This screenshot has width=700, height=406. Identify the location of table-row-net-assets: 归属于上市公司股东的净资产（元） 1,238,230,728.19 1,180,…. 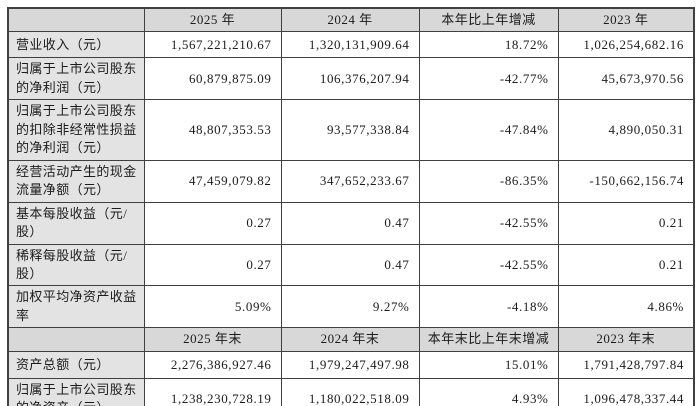
(351, 391).